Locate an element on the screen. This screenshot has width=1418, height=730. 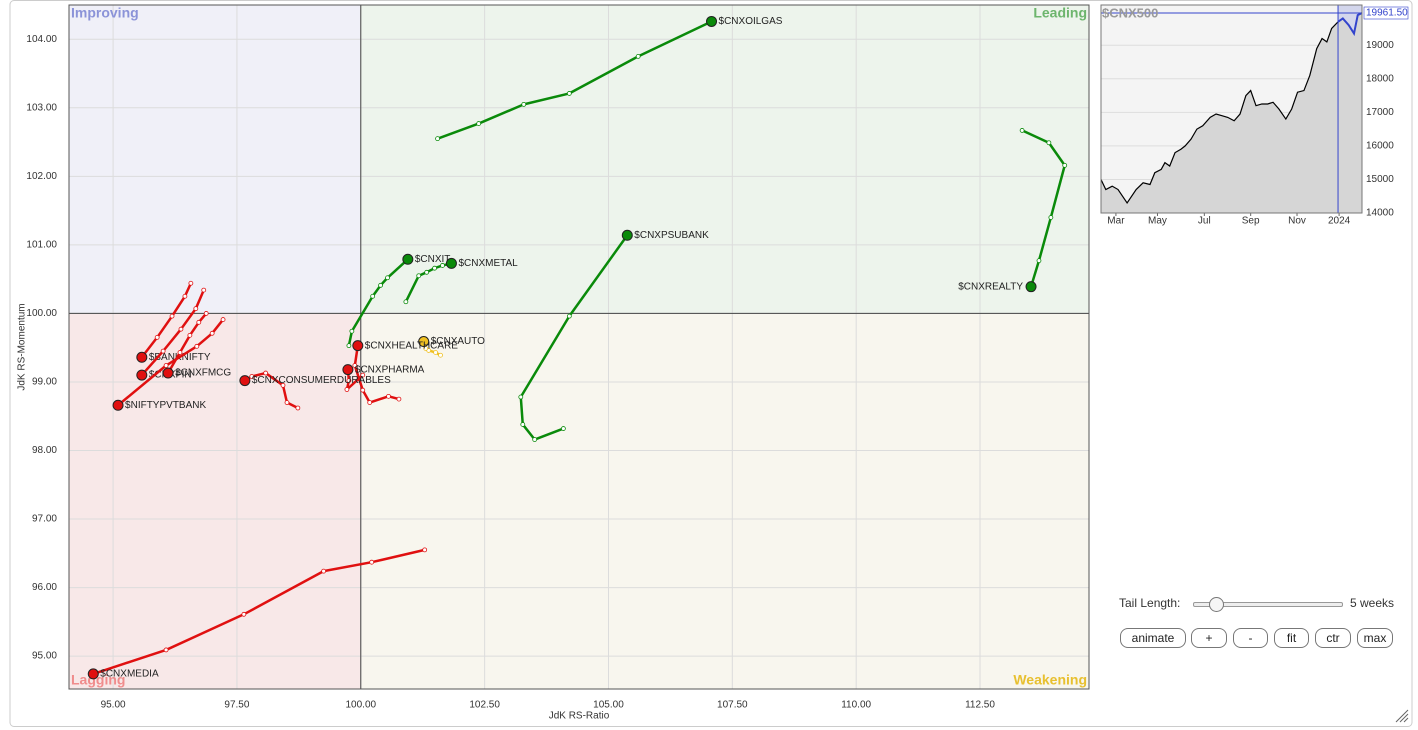
series-label: $CNXPSUBANK is located at coordinates (671, 235).